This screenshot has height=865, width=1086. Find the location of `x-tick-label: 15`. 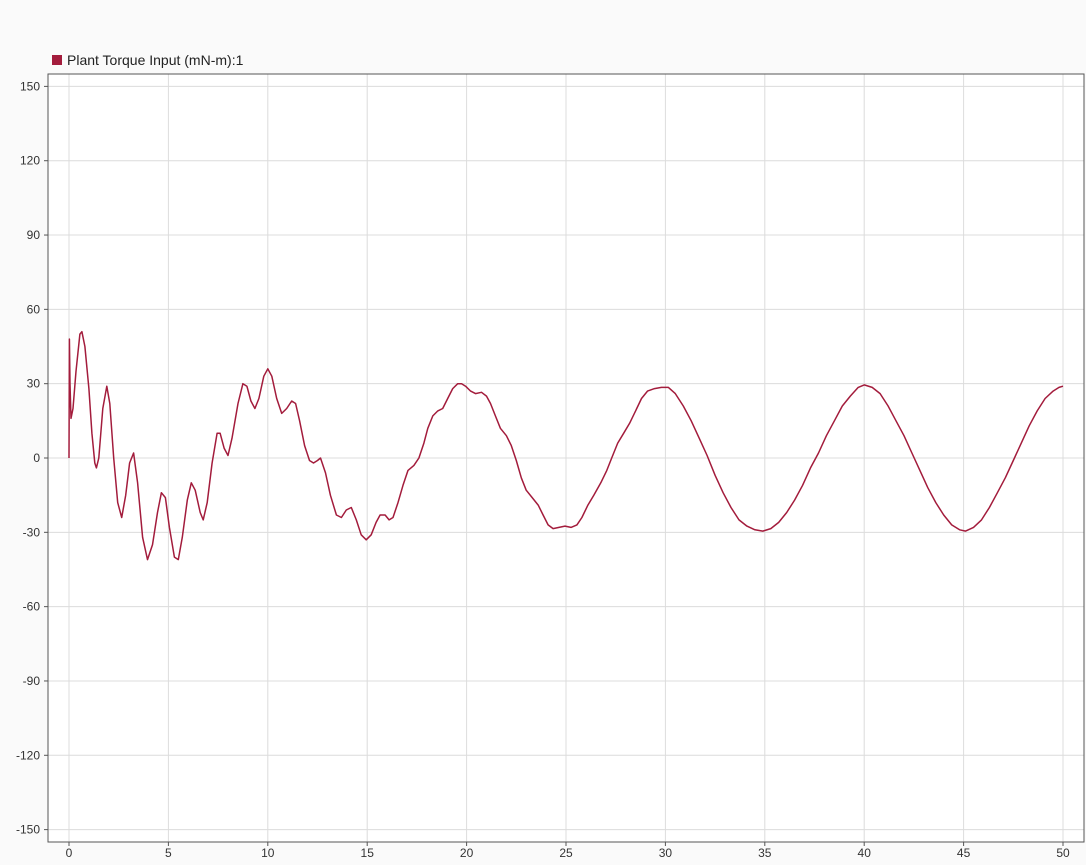

x-tick-label: 15 is located at coordinates (368, 853).